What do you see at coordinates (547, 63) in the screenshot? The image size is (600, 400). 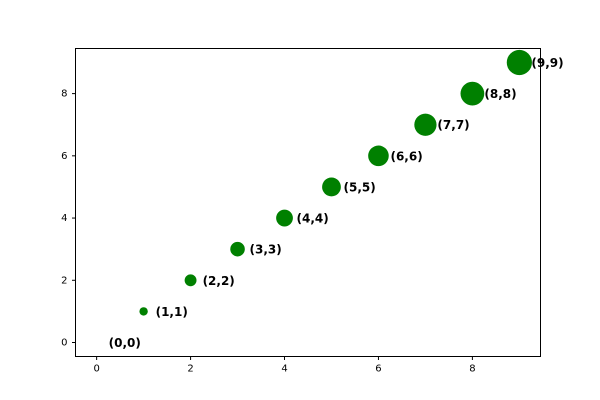 I see `point-label: (9,9)` at bounding box center [547, 63].